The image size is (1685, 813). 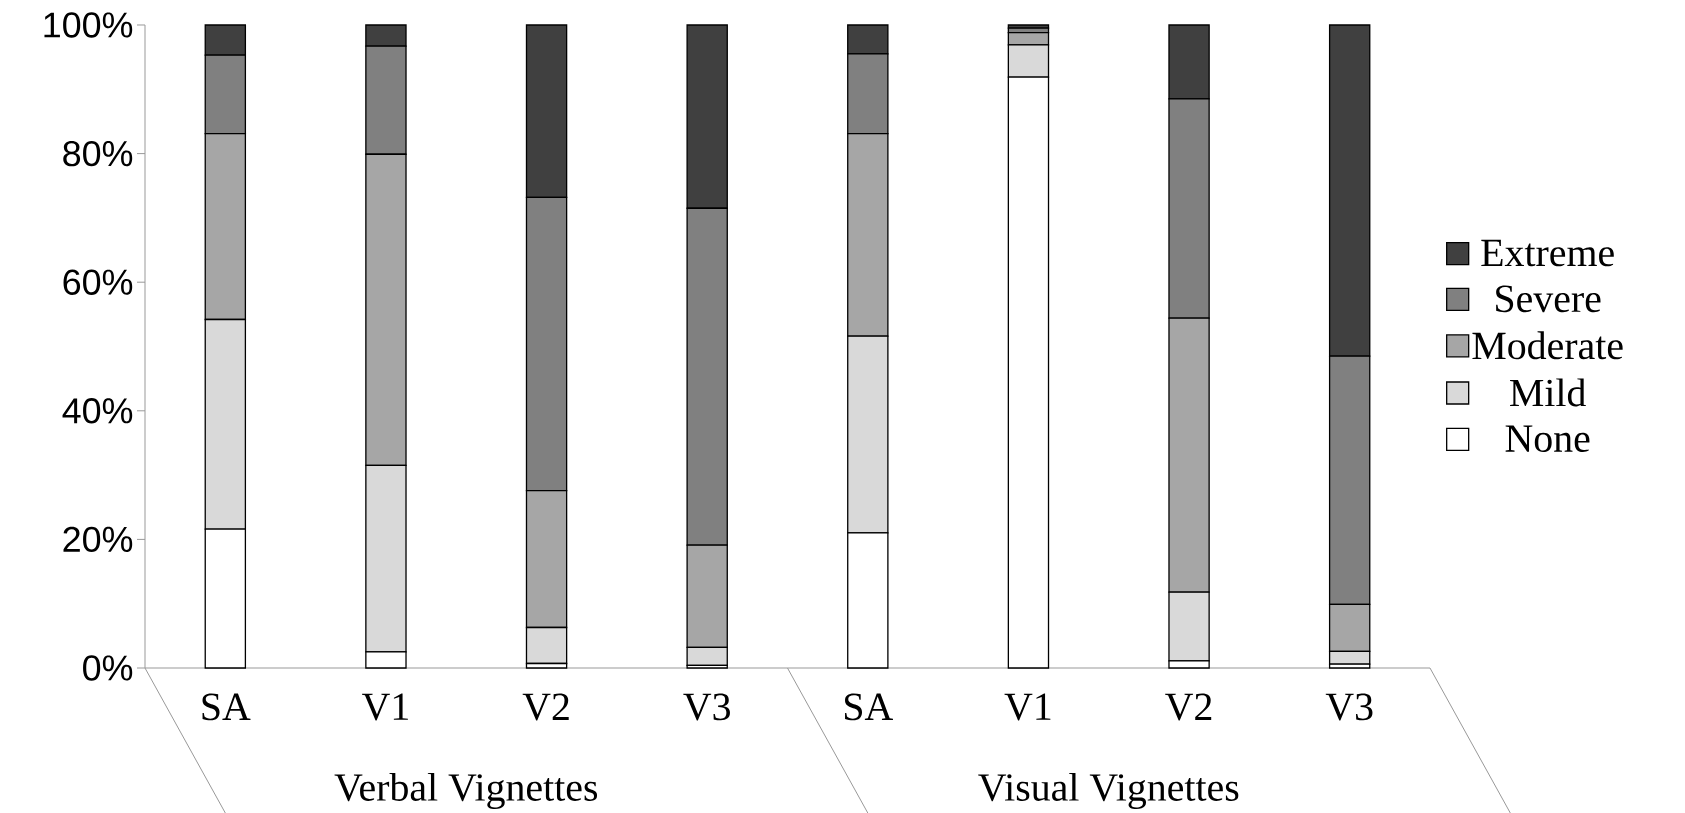 What do you see at coordinates (108, 668) in the screenshot?
I see `y-tick-label: 0%` at bounding box center [108, 668].